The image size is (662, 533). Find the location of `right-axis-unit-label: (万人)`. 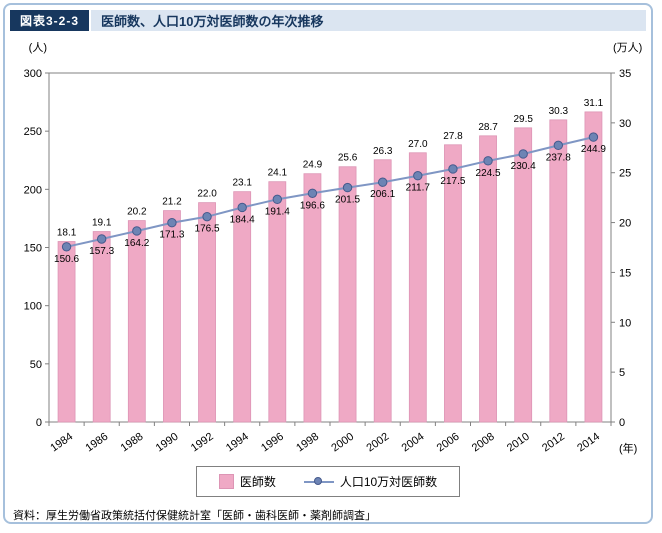

right-axis-unit-label: (万人) is located at coordinates (627, 47).